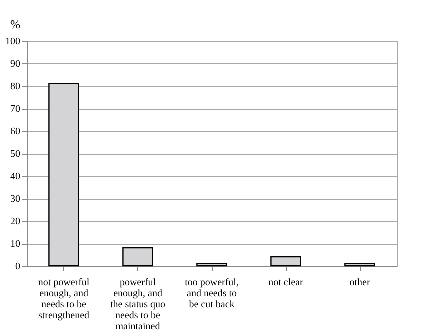 The width and height of the screenshot is (442, 335). What do you see at coordinates (15, 87) in the screenshot?
I see `y-tick-label: 80` at bounding box center [15, 87].